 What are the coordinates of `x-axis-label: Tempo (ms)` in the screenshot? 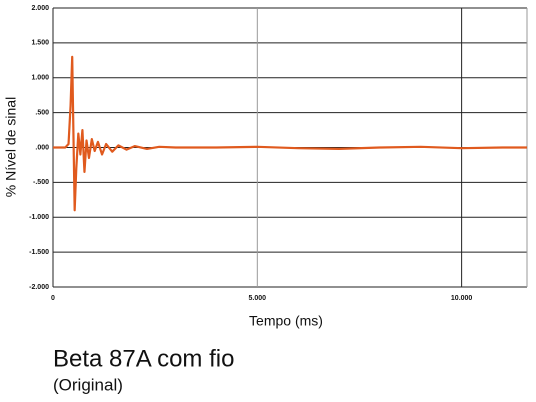 It's located at (286, 321).